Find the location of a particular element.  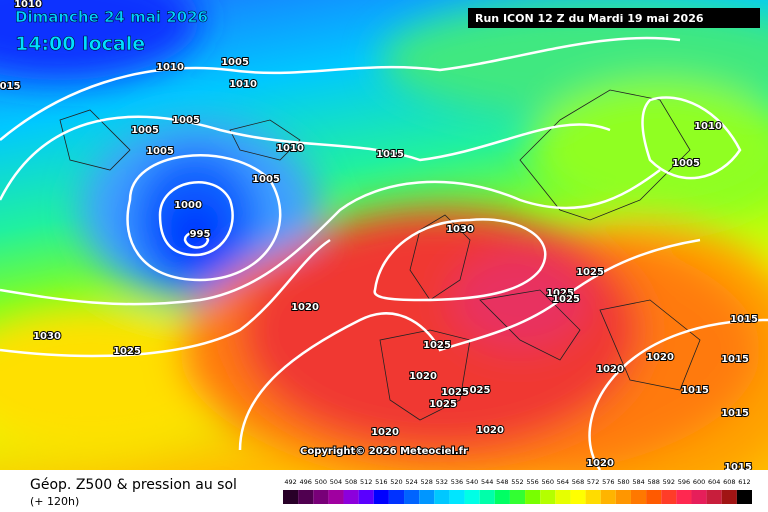

legend-label: 540 is located at coordinates (472, 482).